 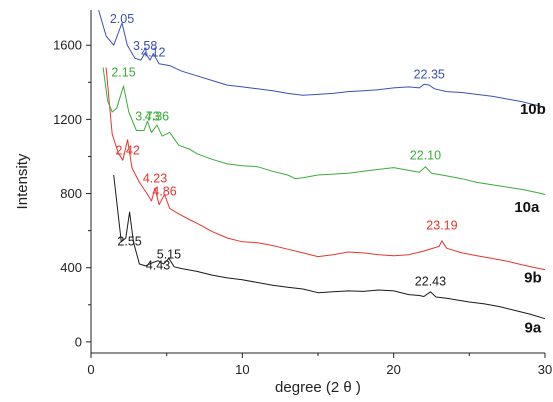 I want to click on x-tick-label: 30, so click(x=545, y=369).